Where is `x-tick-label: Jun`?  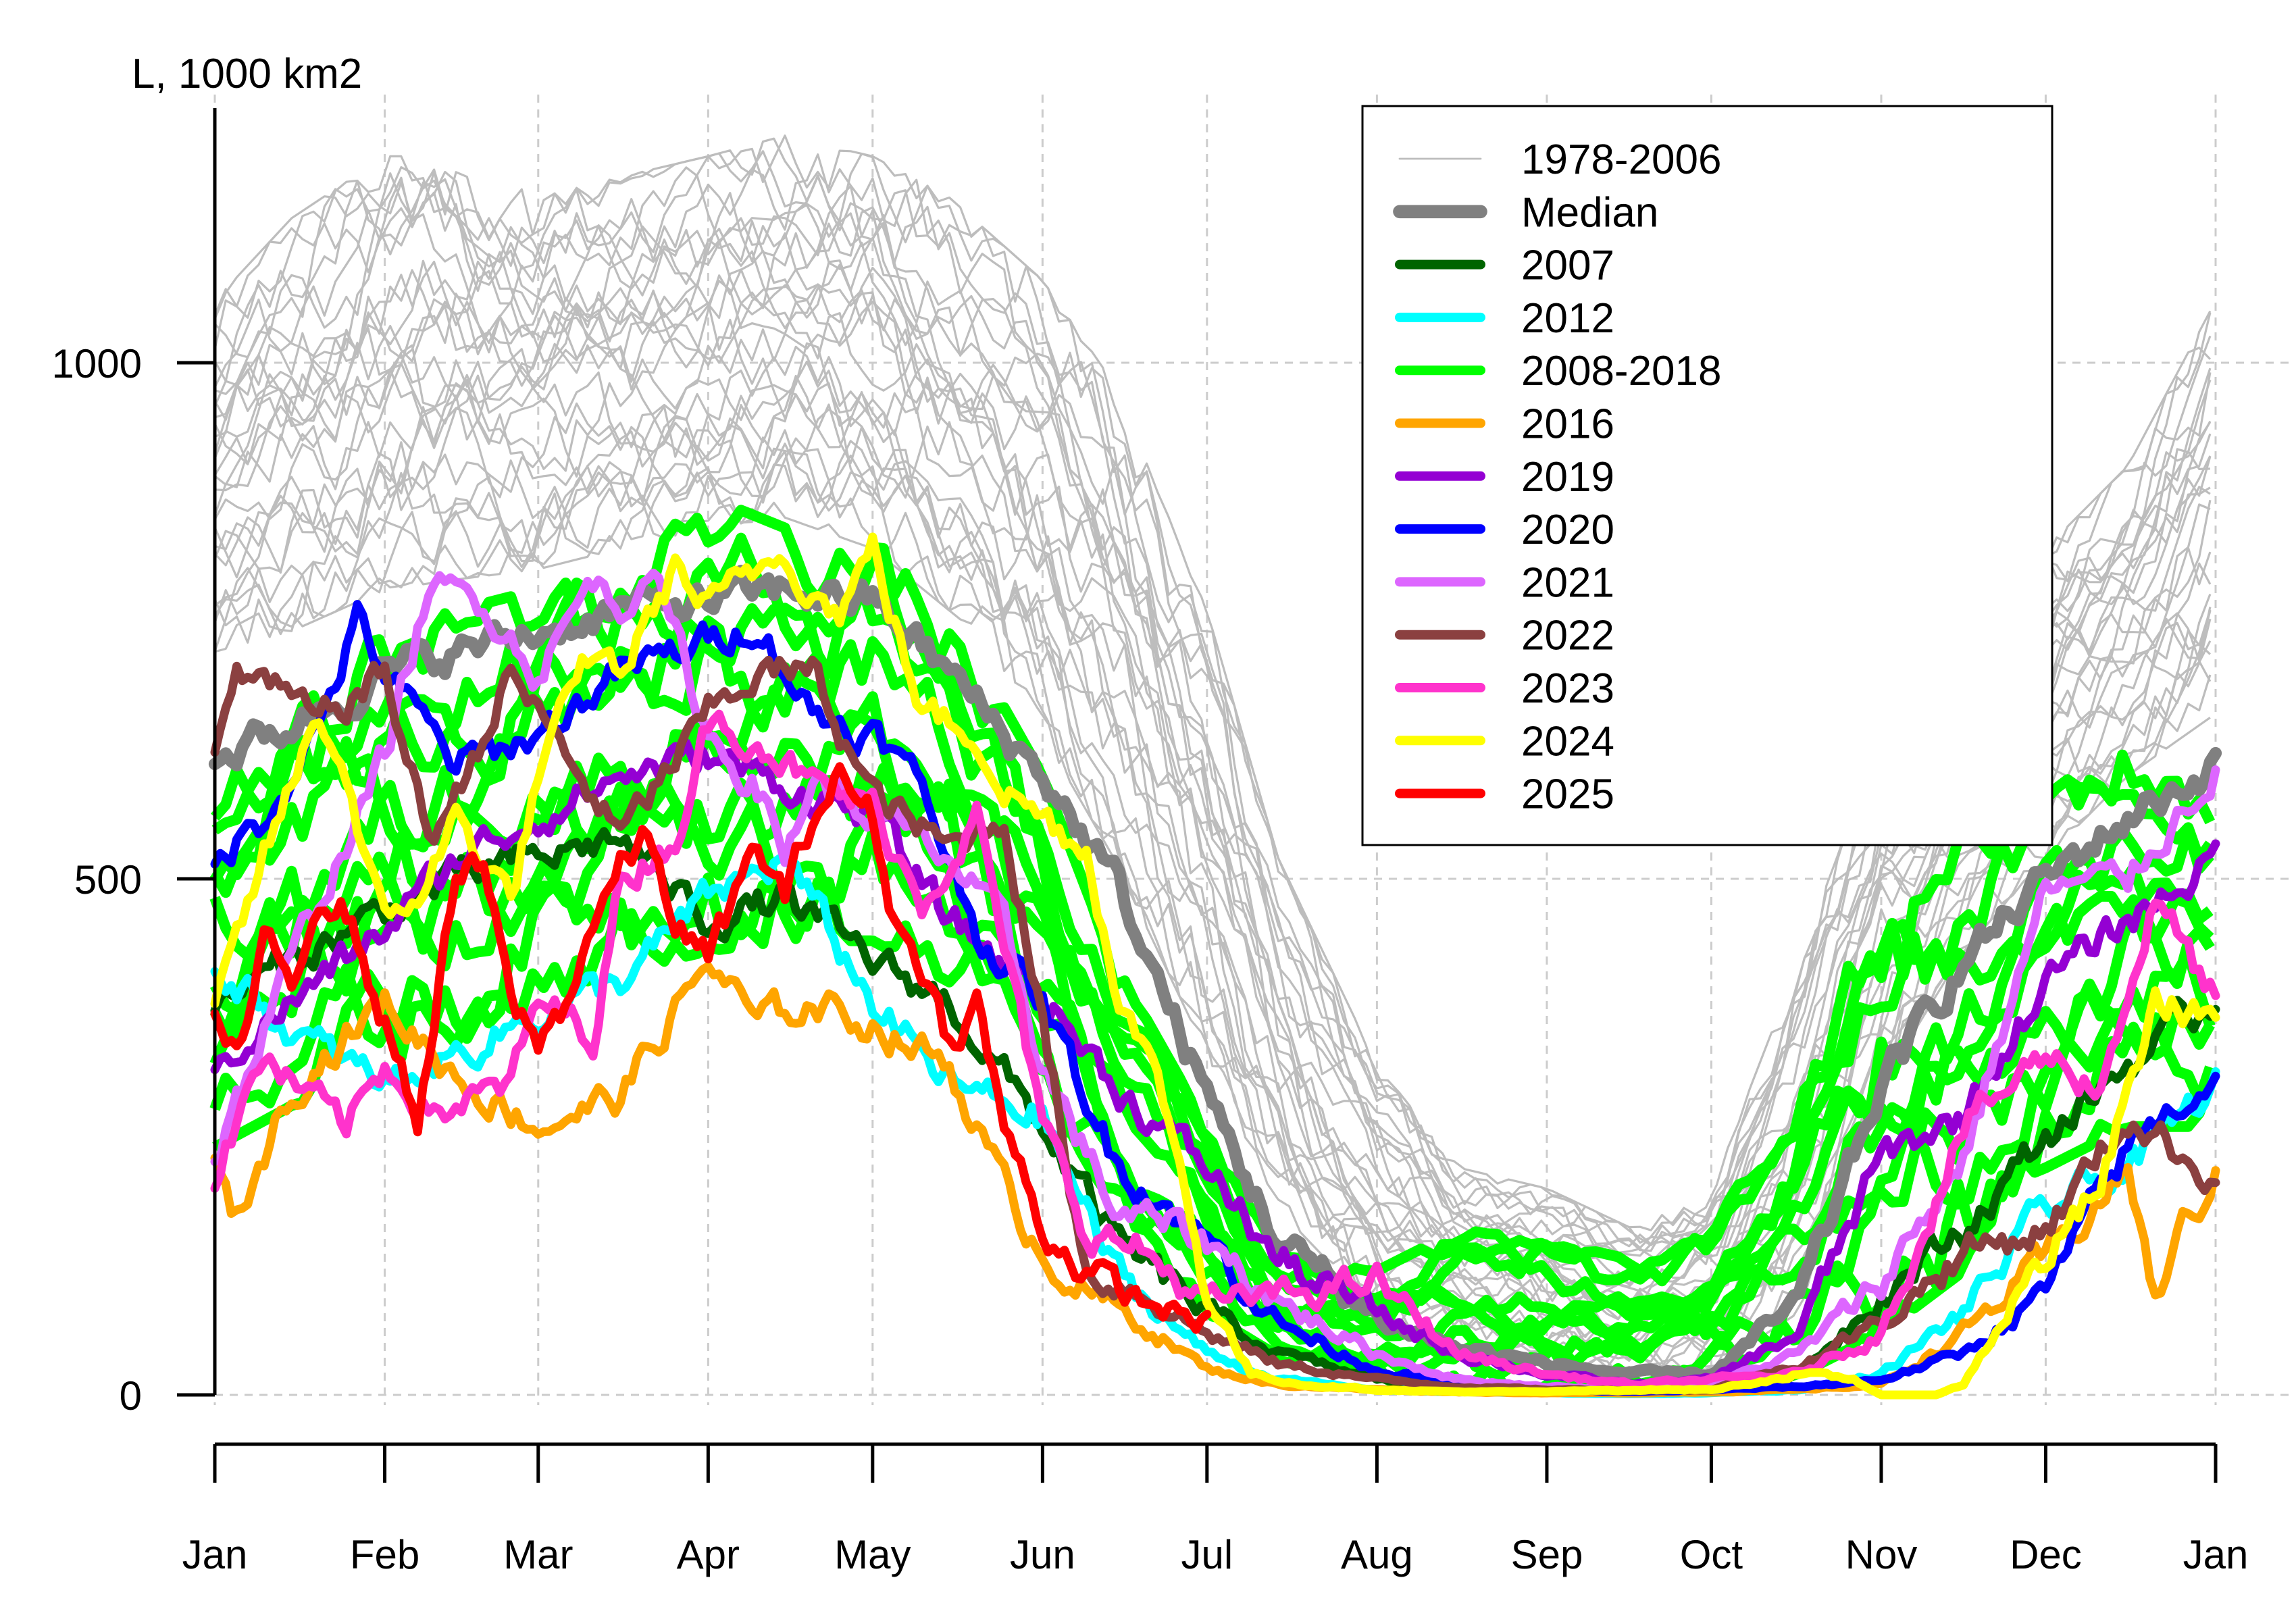
x-tick-label: Jun is located at coordinates (1042, 1554).